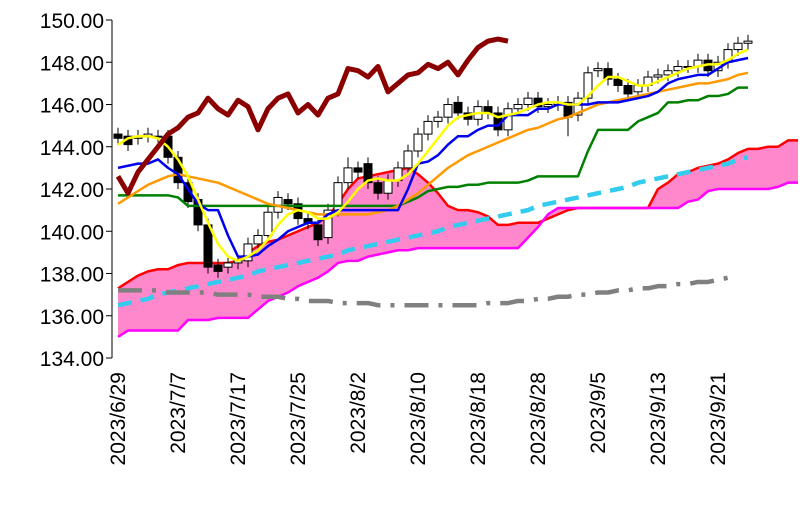 The image size is (811, 508). Describe the element at coordinates (72, 275) in the screenshot. I see `y-tick-label: 138.00` at that location.